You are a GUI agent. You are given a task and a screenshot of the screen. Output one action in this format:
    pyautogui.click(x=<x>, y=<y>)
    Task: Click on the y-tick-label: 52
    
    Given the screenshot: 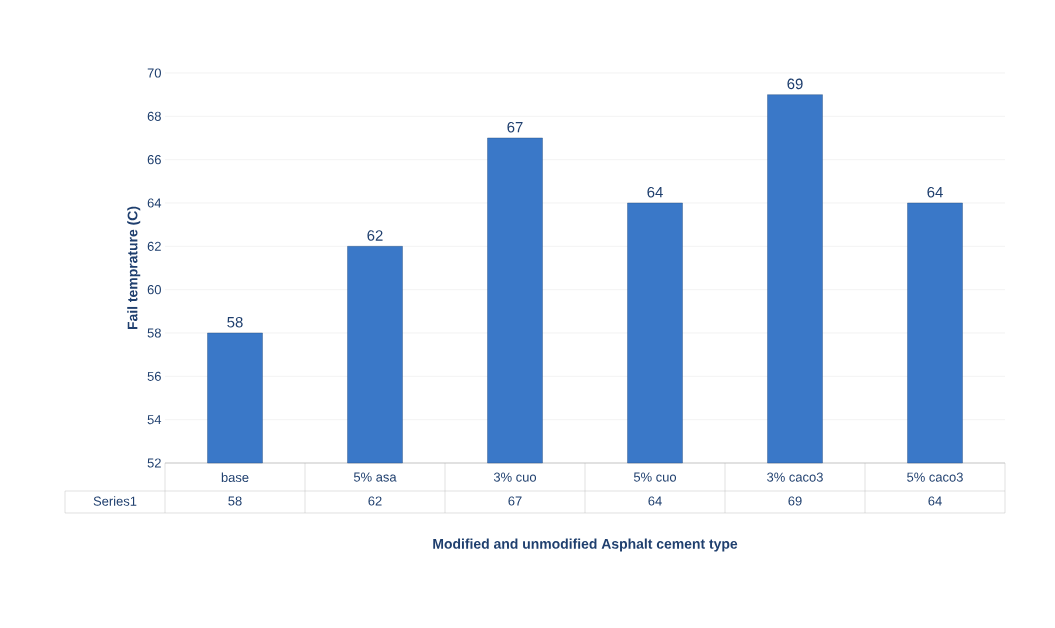 What is the action you would take?
    pyautogui.click(x=154, y=463)
    